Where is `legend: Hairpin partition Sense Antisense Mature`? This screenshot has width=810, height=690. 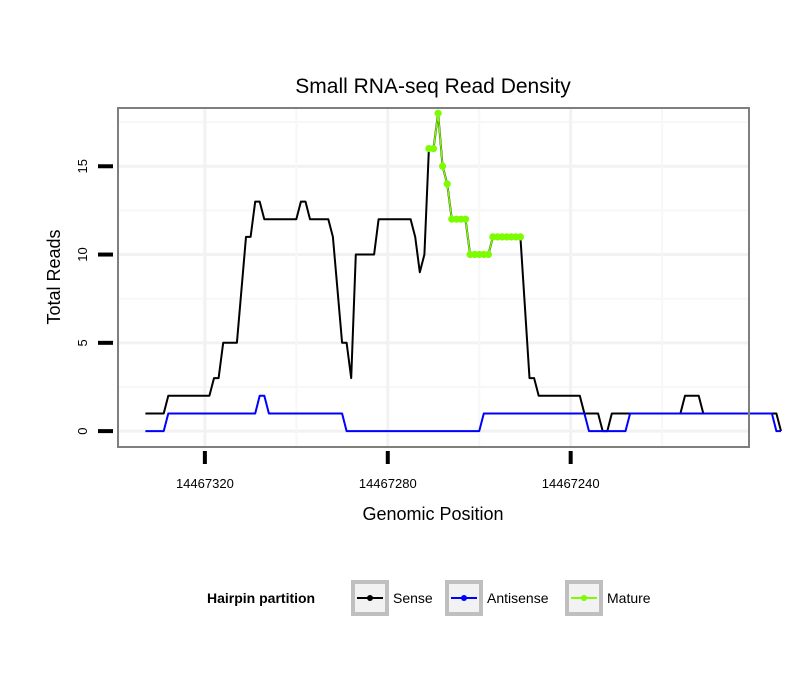 legend: Hairpin partition Sense Antisense Mature is located at coordinates (429, 598).